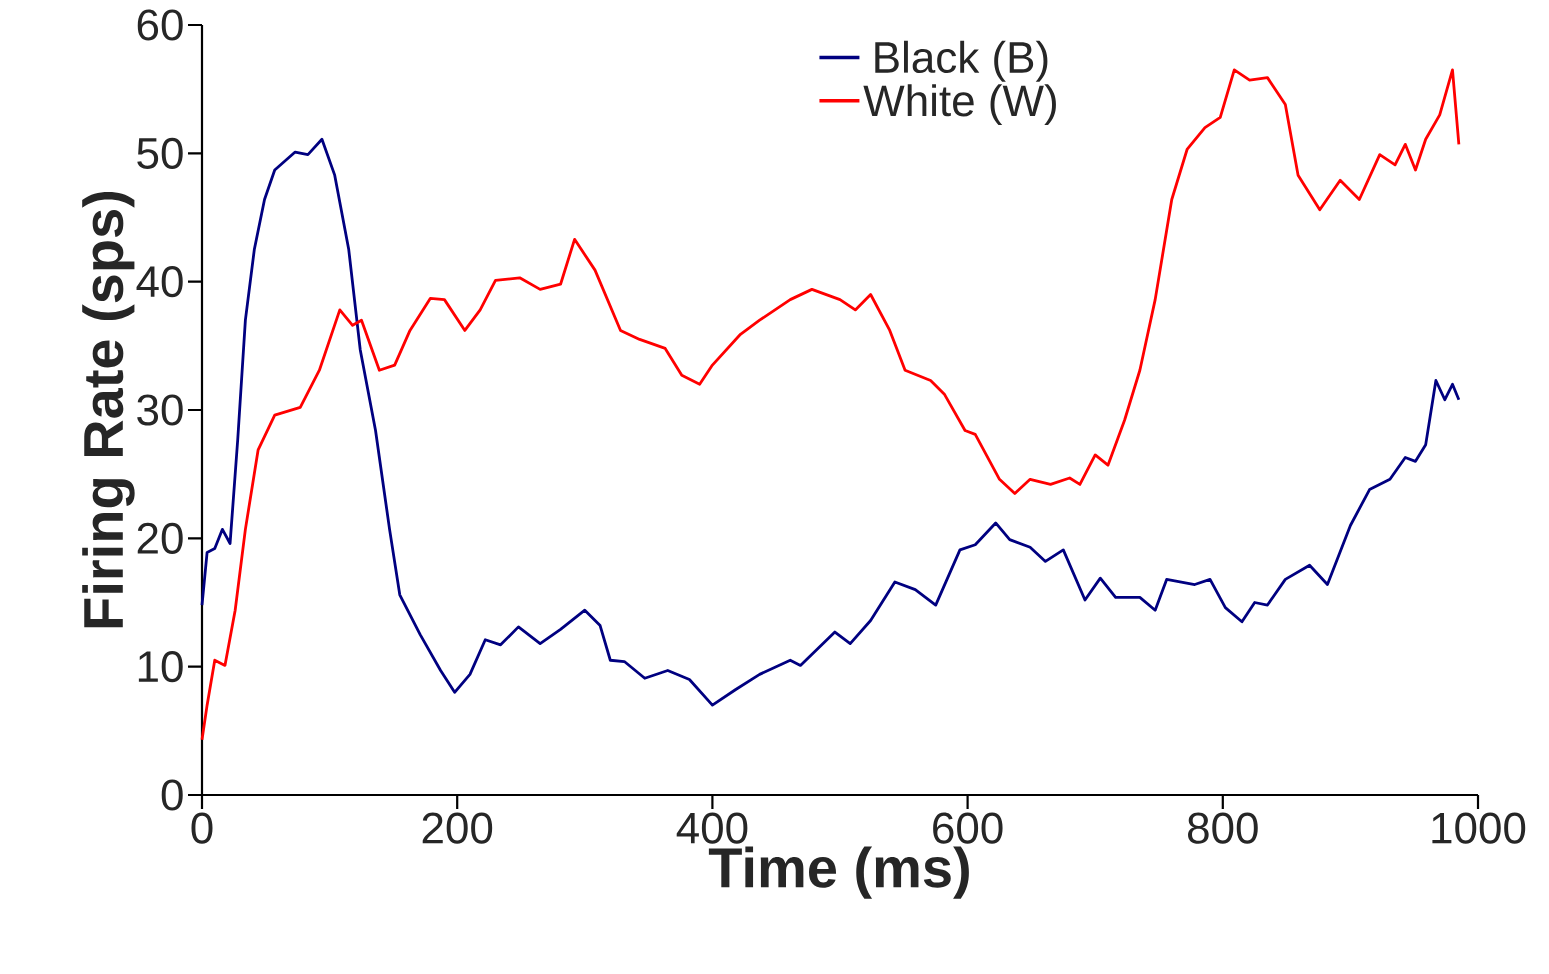 This screenshot has width=1549, height=974. Describe the element at coordinates (838, 872) in the screenshot. I see `x-axis-title: Time (ms)` at that location.